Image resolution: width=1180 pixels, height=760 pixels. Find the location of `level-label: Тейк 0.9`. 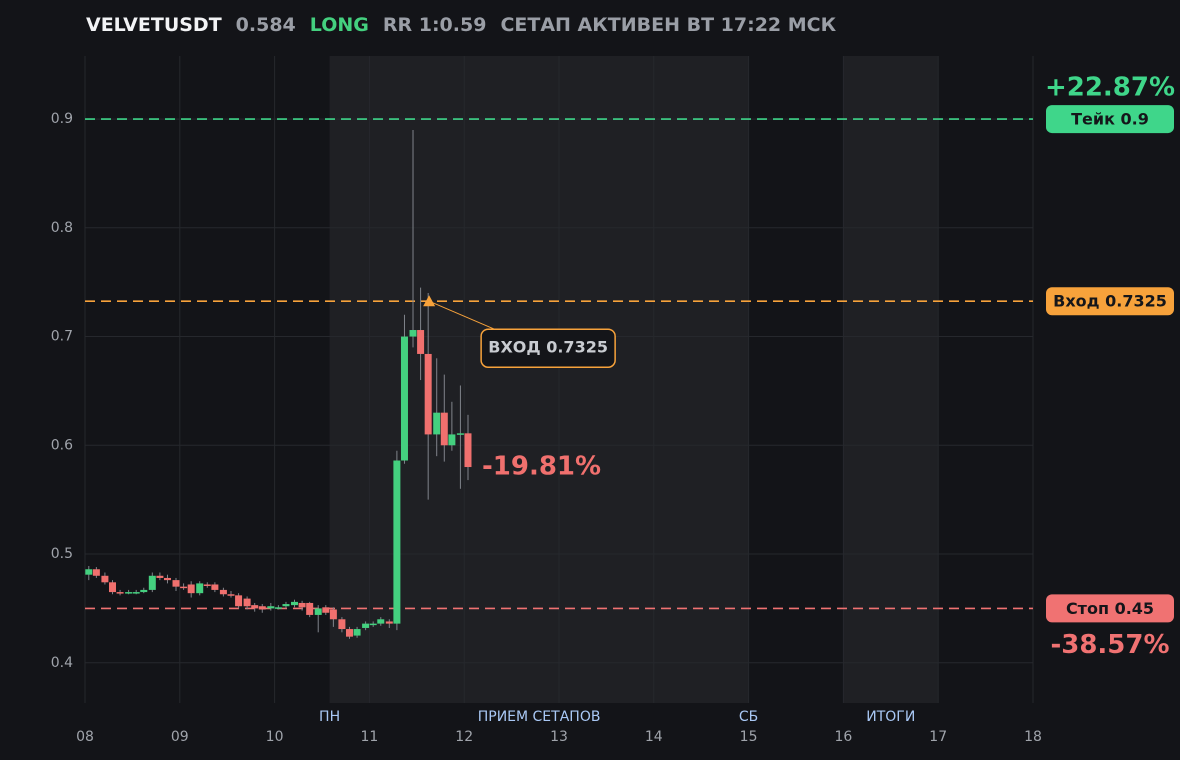

level-label: Тейк 0.9 is located at coordinates (1110, 119).